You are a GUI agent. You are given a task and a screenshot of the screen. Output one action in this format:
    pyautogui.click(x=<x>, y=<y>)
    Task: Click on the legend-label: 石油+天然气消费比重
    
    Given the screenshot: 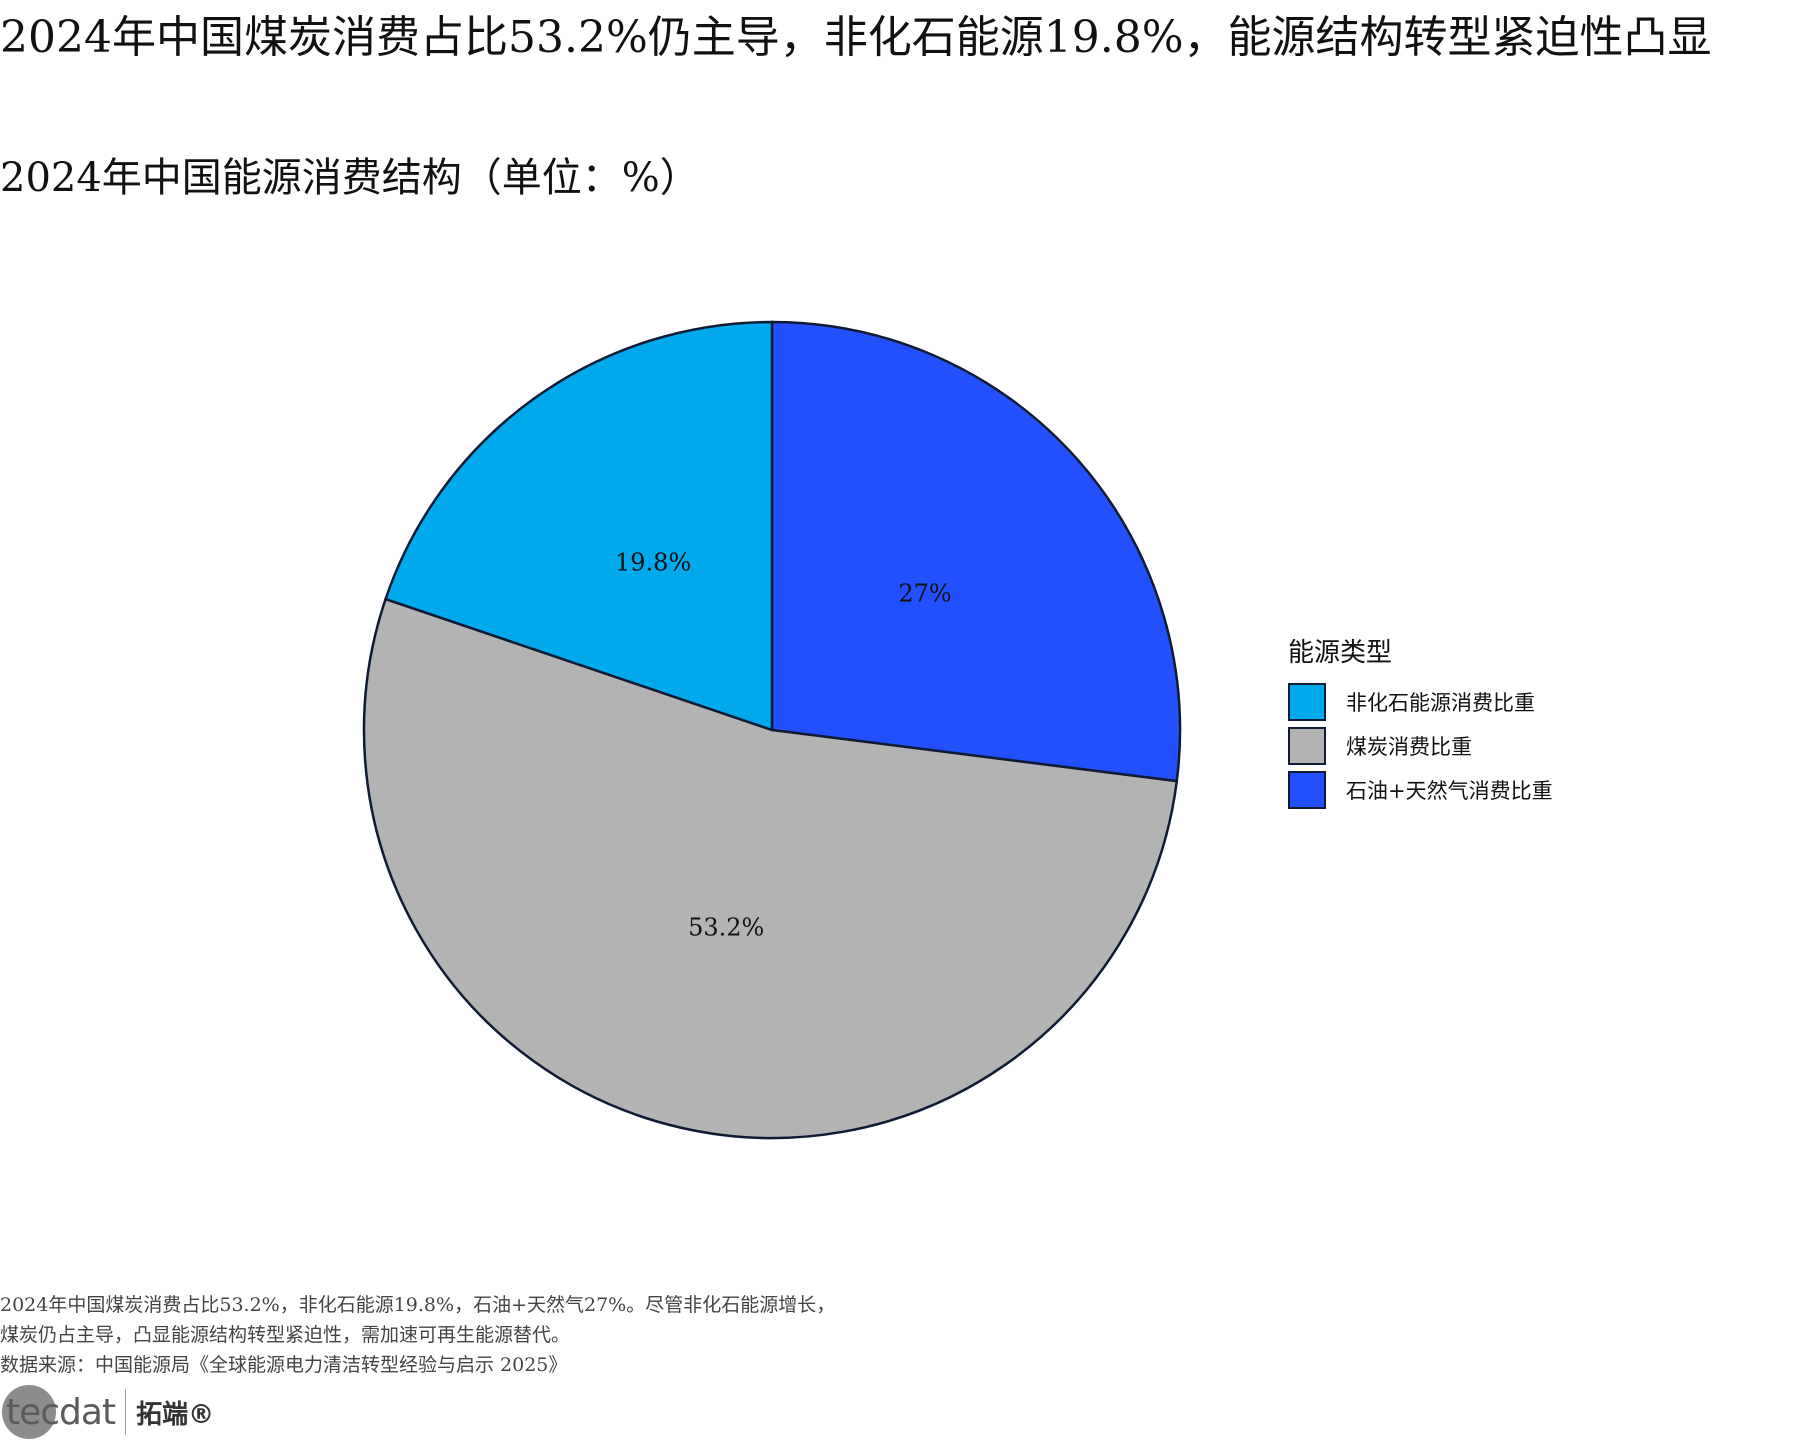 What is the action you would take?
    pyautogui.click(x=1449, y=791)
    